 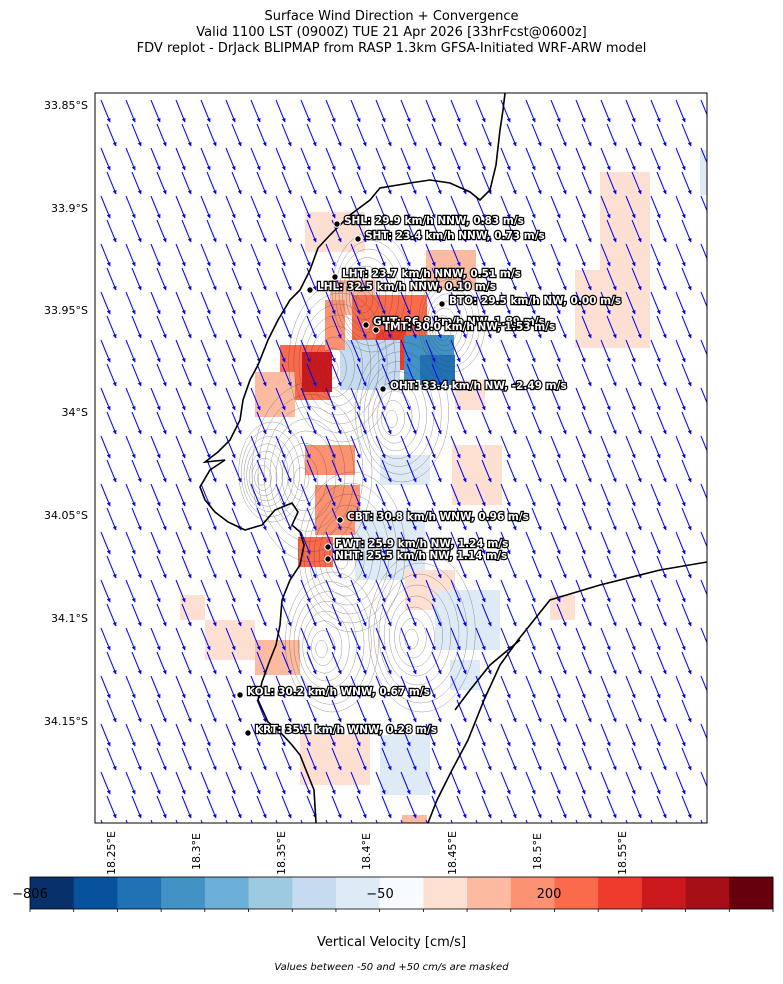 I want to click on colorbar-title: Vertical Velocity [cm/s], so click(x=391, y=942).